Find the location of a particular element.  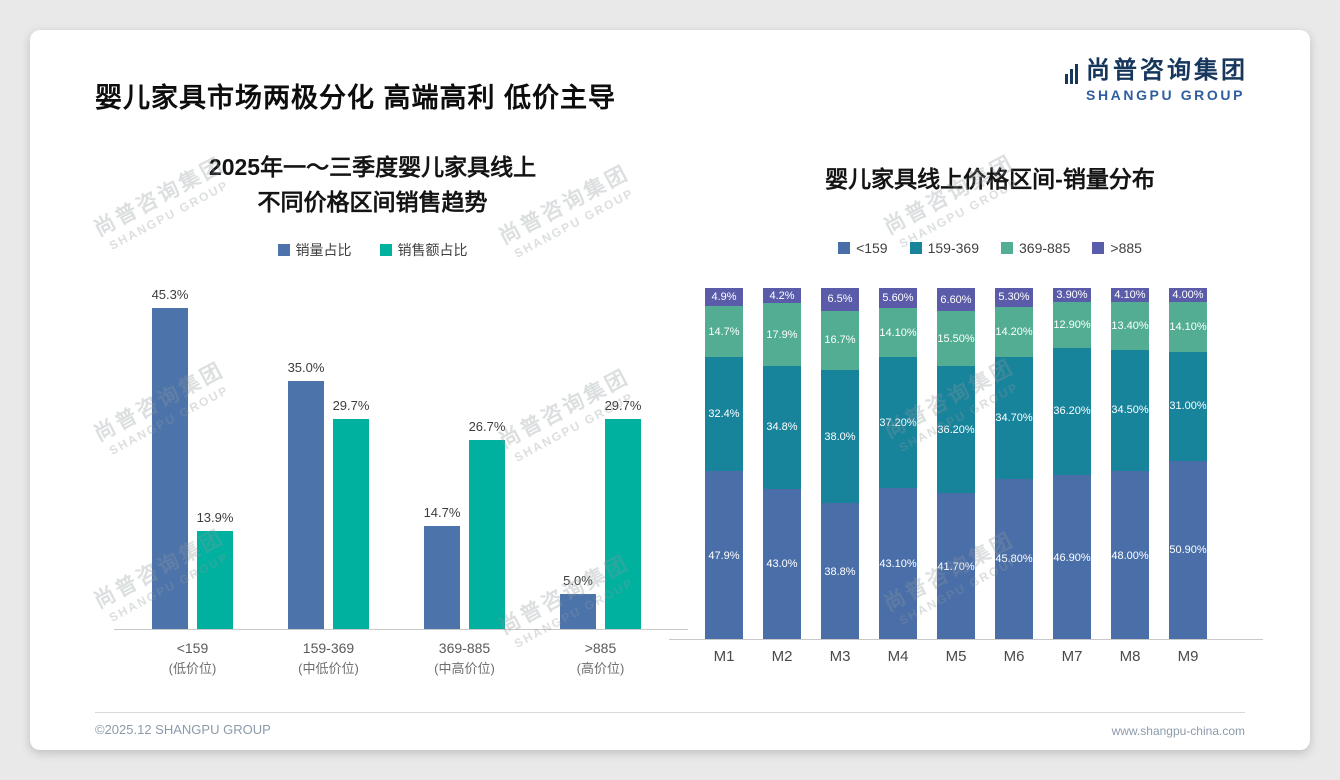

segment-value-label: 14.20% is located at coordinates (1014, 331).